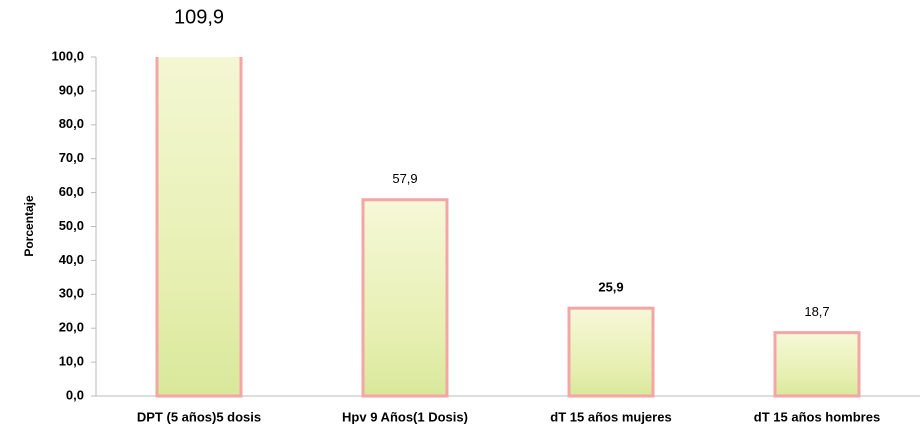 This screenshot has height=433, width=924. I want to click on value-label: 18,7, so click(816, 311).